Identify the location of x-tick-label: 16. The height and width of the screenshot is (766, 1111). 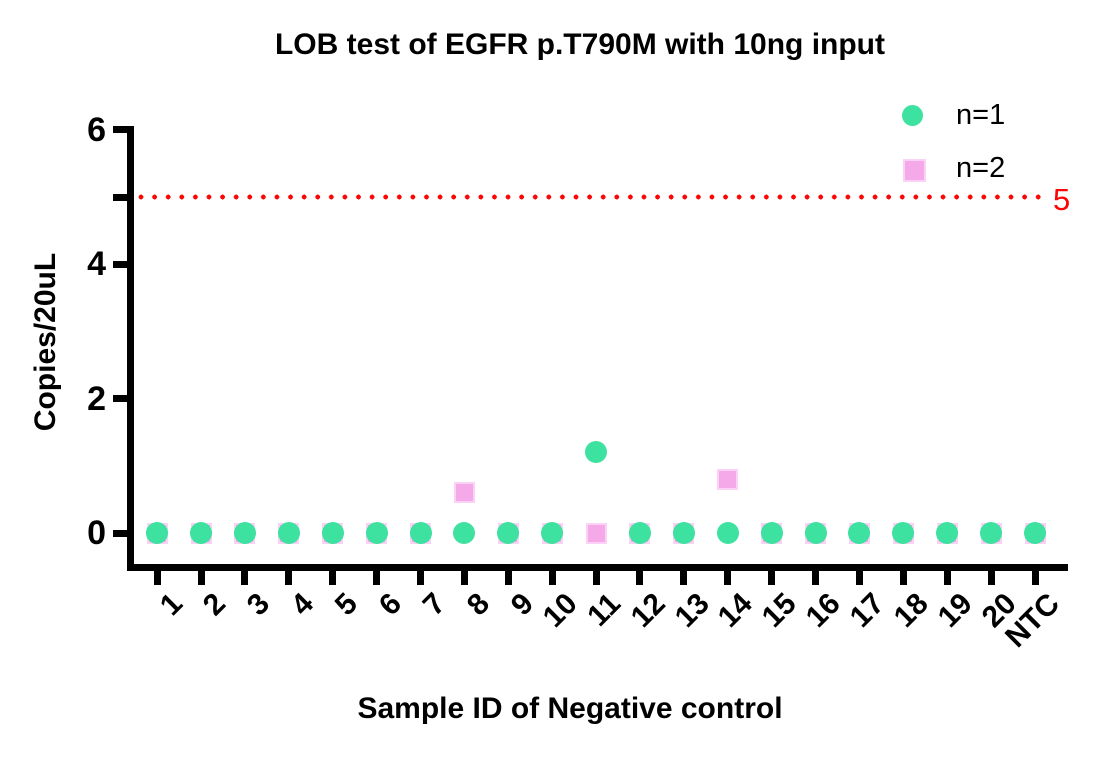
(823, 610).